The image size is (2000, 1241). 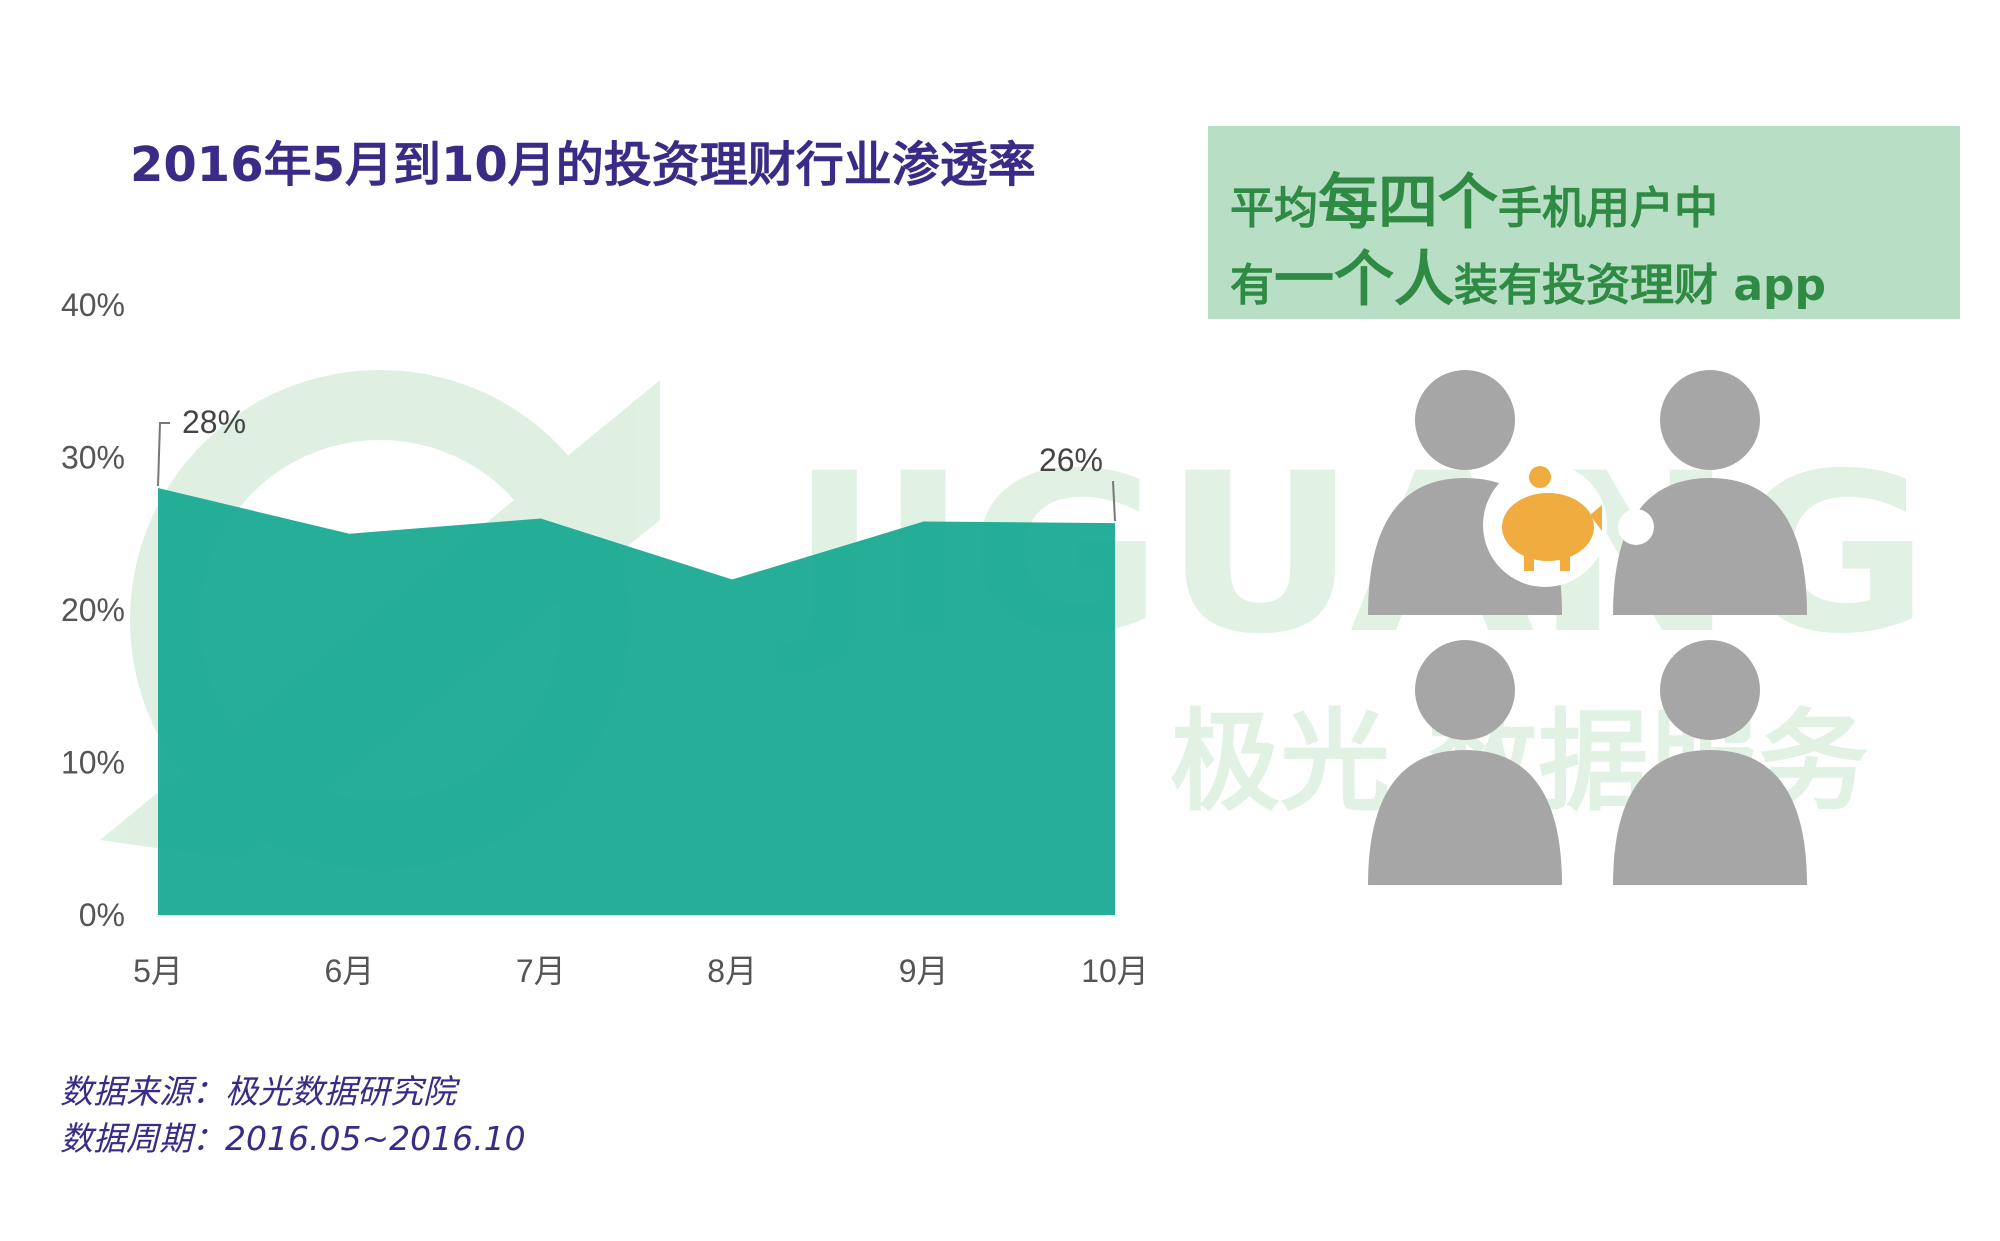 I want to click on callout-emphasis: 一个人, so click(x=1364, y=280).